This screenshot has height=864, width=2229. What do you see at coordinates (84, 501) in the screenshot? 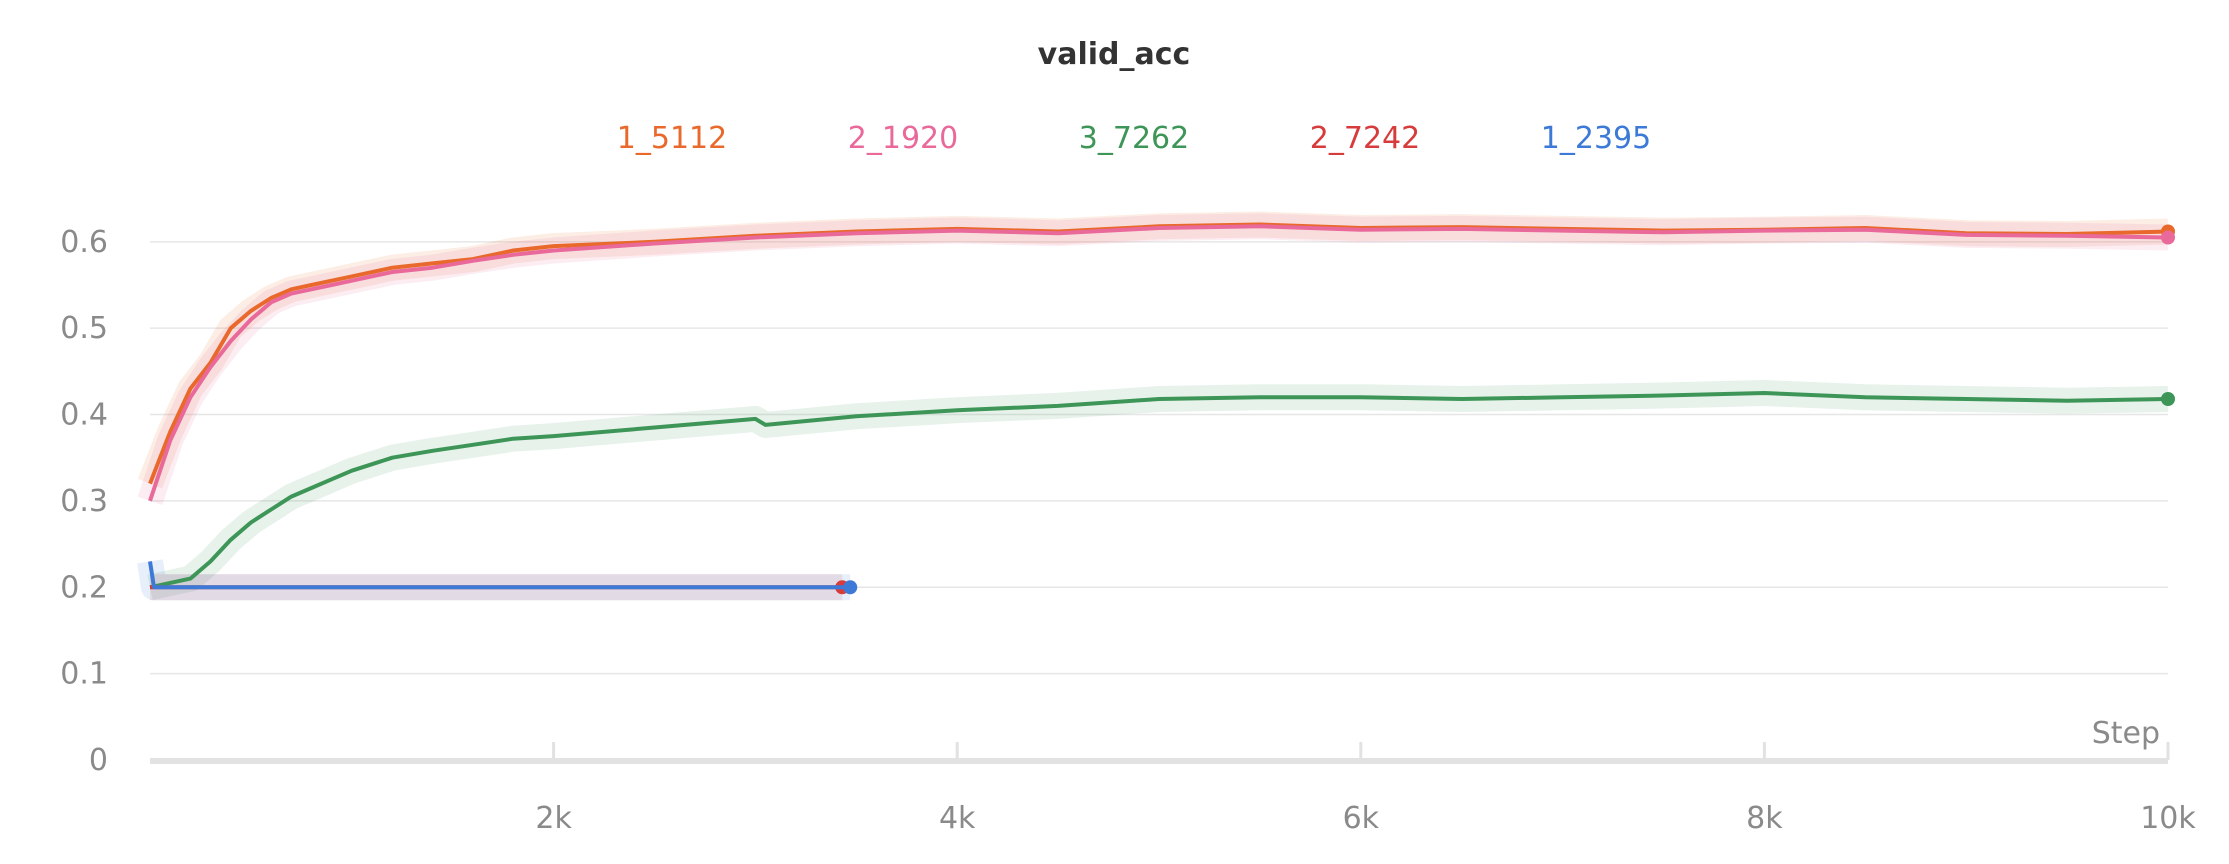
I see `y-tick-label: 0.3` at bounding box center [84, 501].